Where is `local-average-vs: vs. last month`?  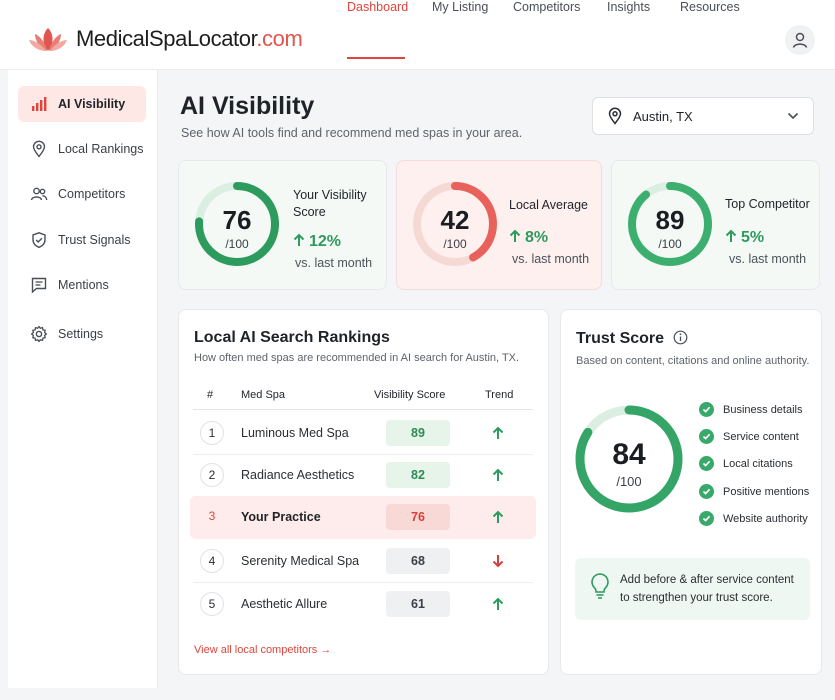
local-average-vs: vs. last month is located at coordinates (551, 259).